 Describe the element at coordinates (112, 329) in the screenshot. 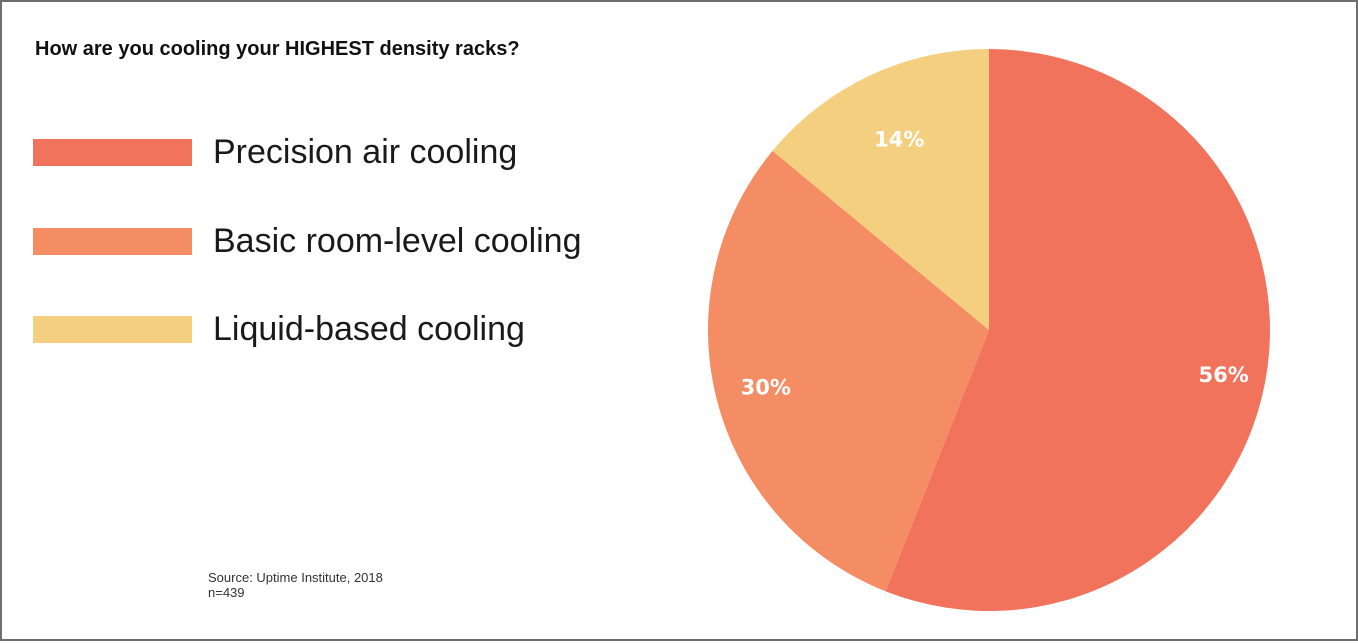

I see `legend-swatch-liquid-based` at that location.